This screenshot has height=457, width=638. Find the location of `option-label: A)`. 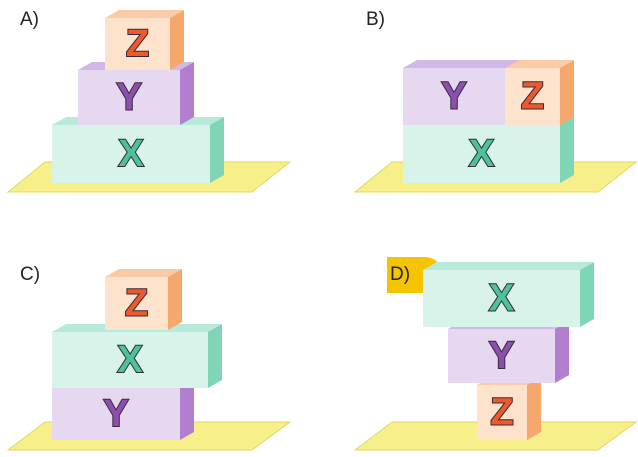

option-label: A) is located at coordinates (29, 19).